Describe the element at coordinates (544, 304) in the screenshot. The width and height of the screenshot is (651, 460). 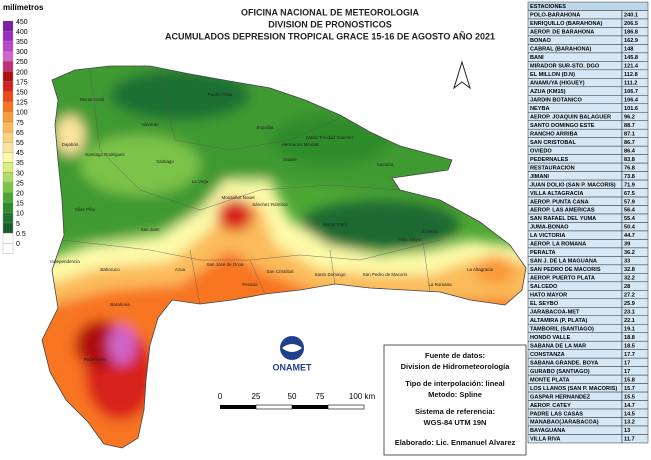
I see `station-name: EL SEYBO` at that location.